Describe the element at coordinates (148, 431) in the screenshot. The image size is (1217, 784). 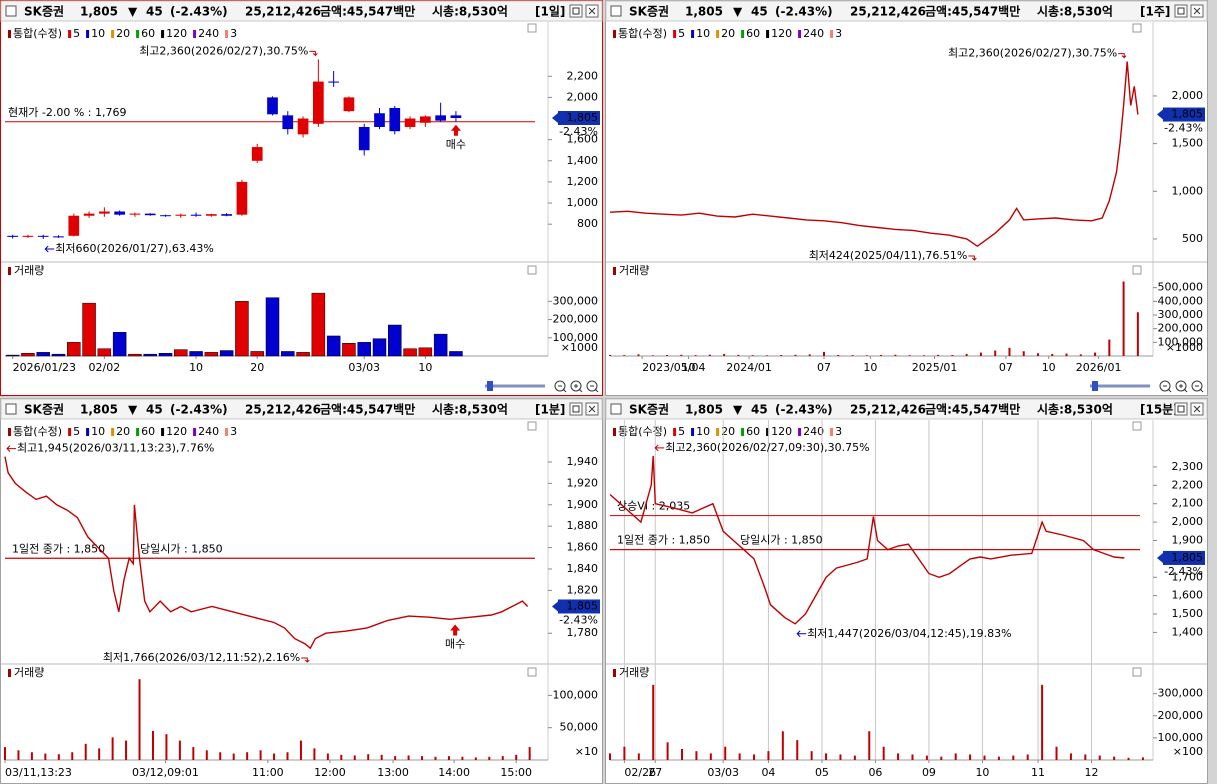
I see `legend-label: 60` at that location.